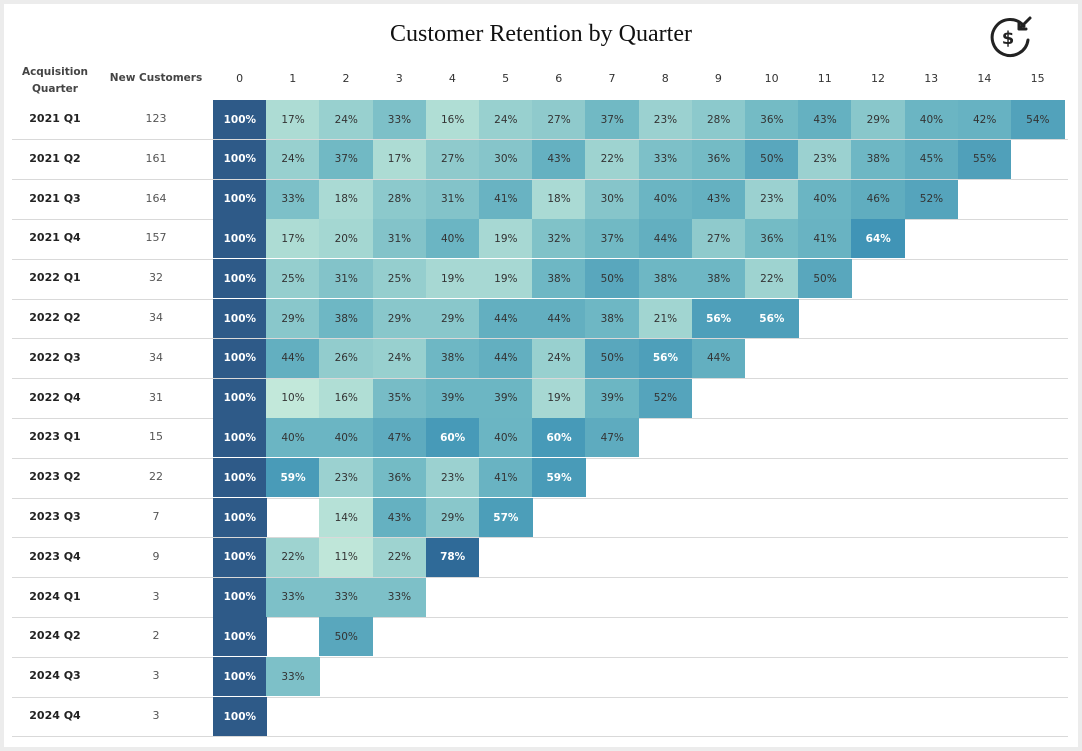 This screenshot has height=751, width=1082. What do you see at coordinates (55, 556) in the screenshot?
I see `row-label: 2023 Q4` at bounding box center [55, 556].